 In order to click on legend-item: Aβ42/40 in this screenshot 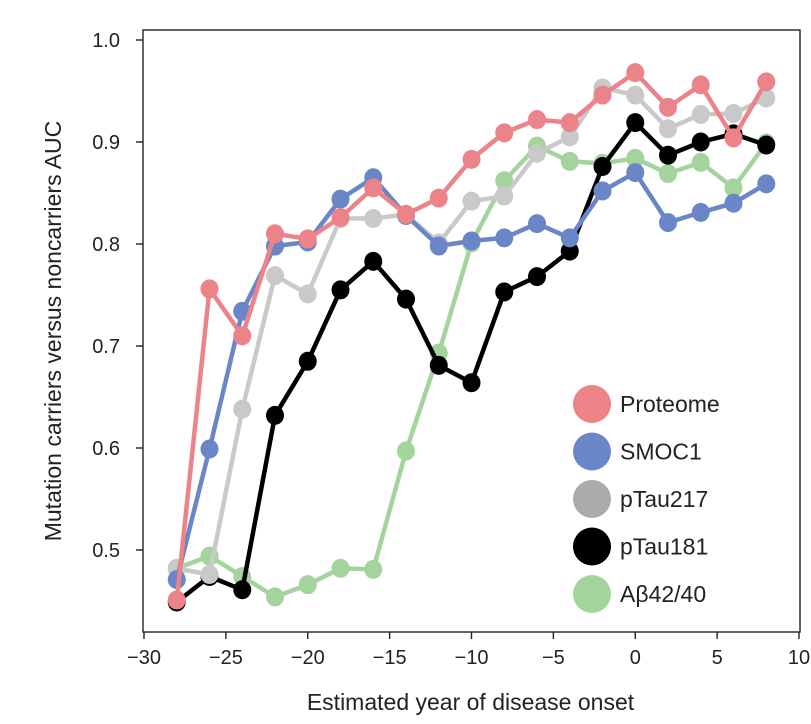, I will do `click(639, 594)`.